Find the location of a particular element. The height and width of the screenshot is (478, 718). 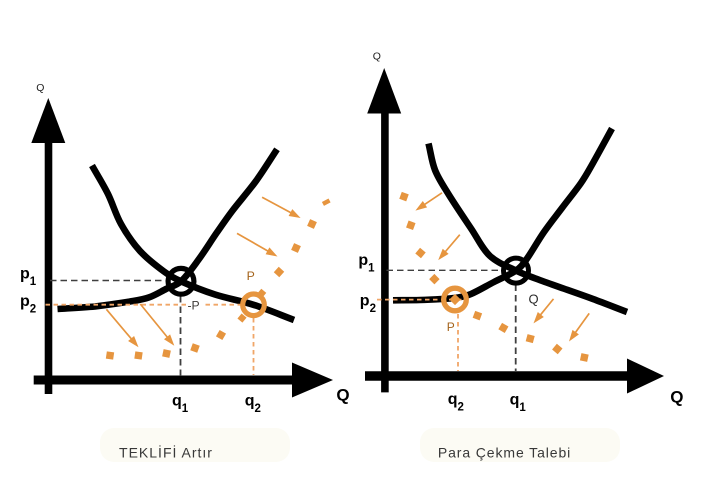

svg-text: TEKLİFİ Artır is located at coordinates (166, 451).